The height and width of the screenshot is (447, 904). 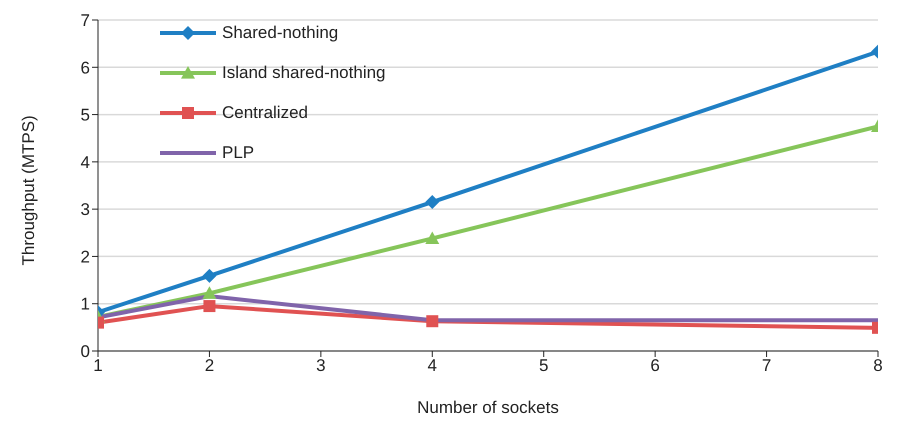 I want to click on legend-label: Island shared-nothing, so click(x=304, y=73).